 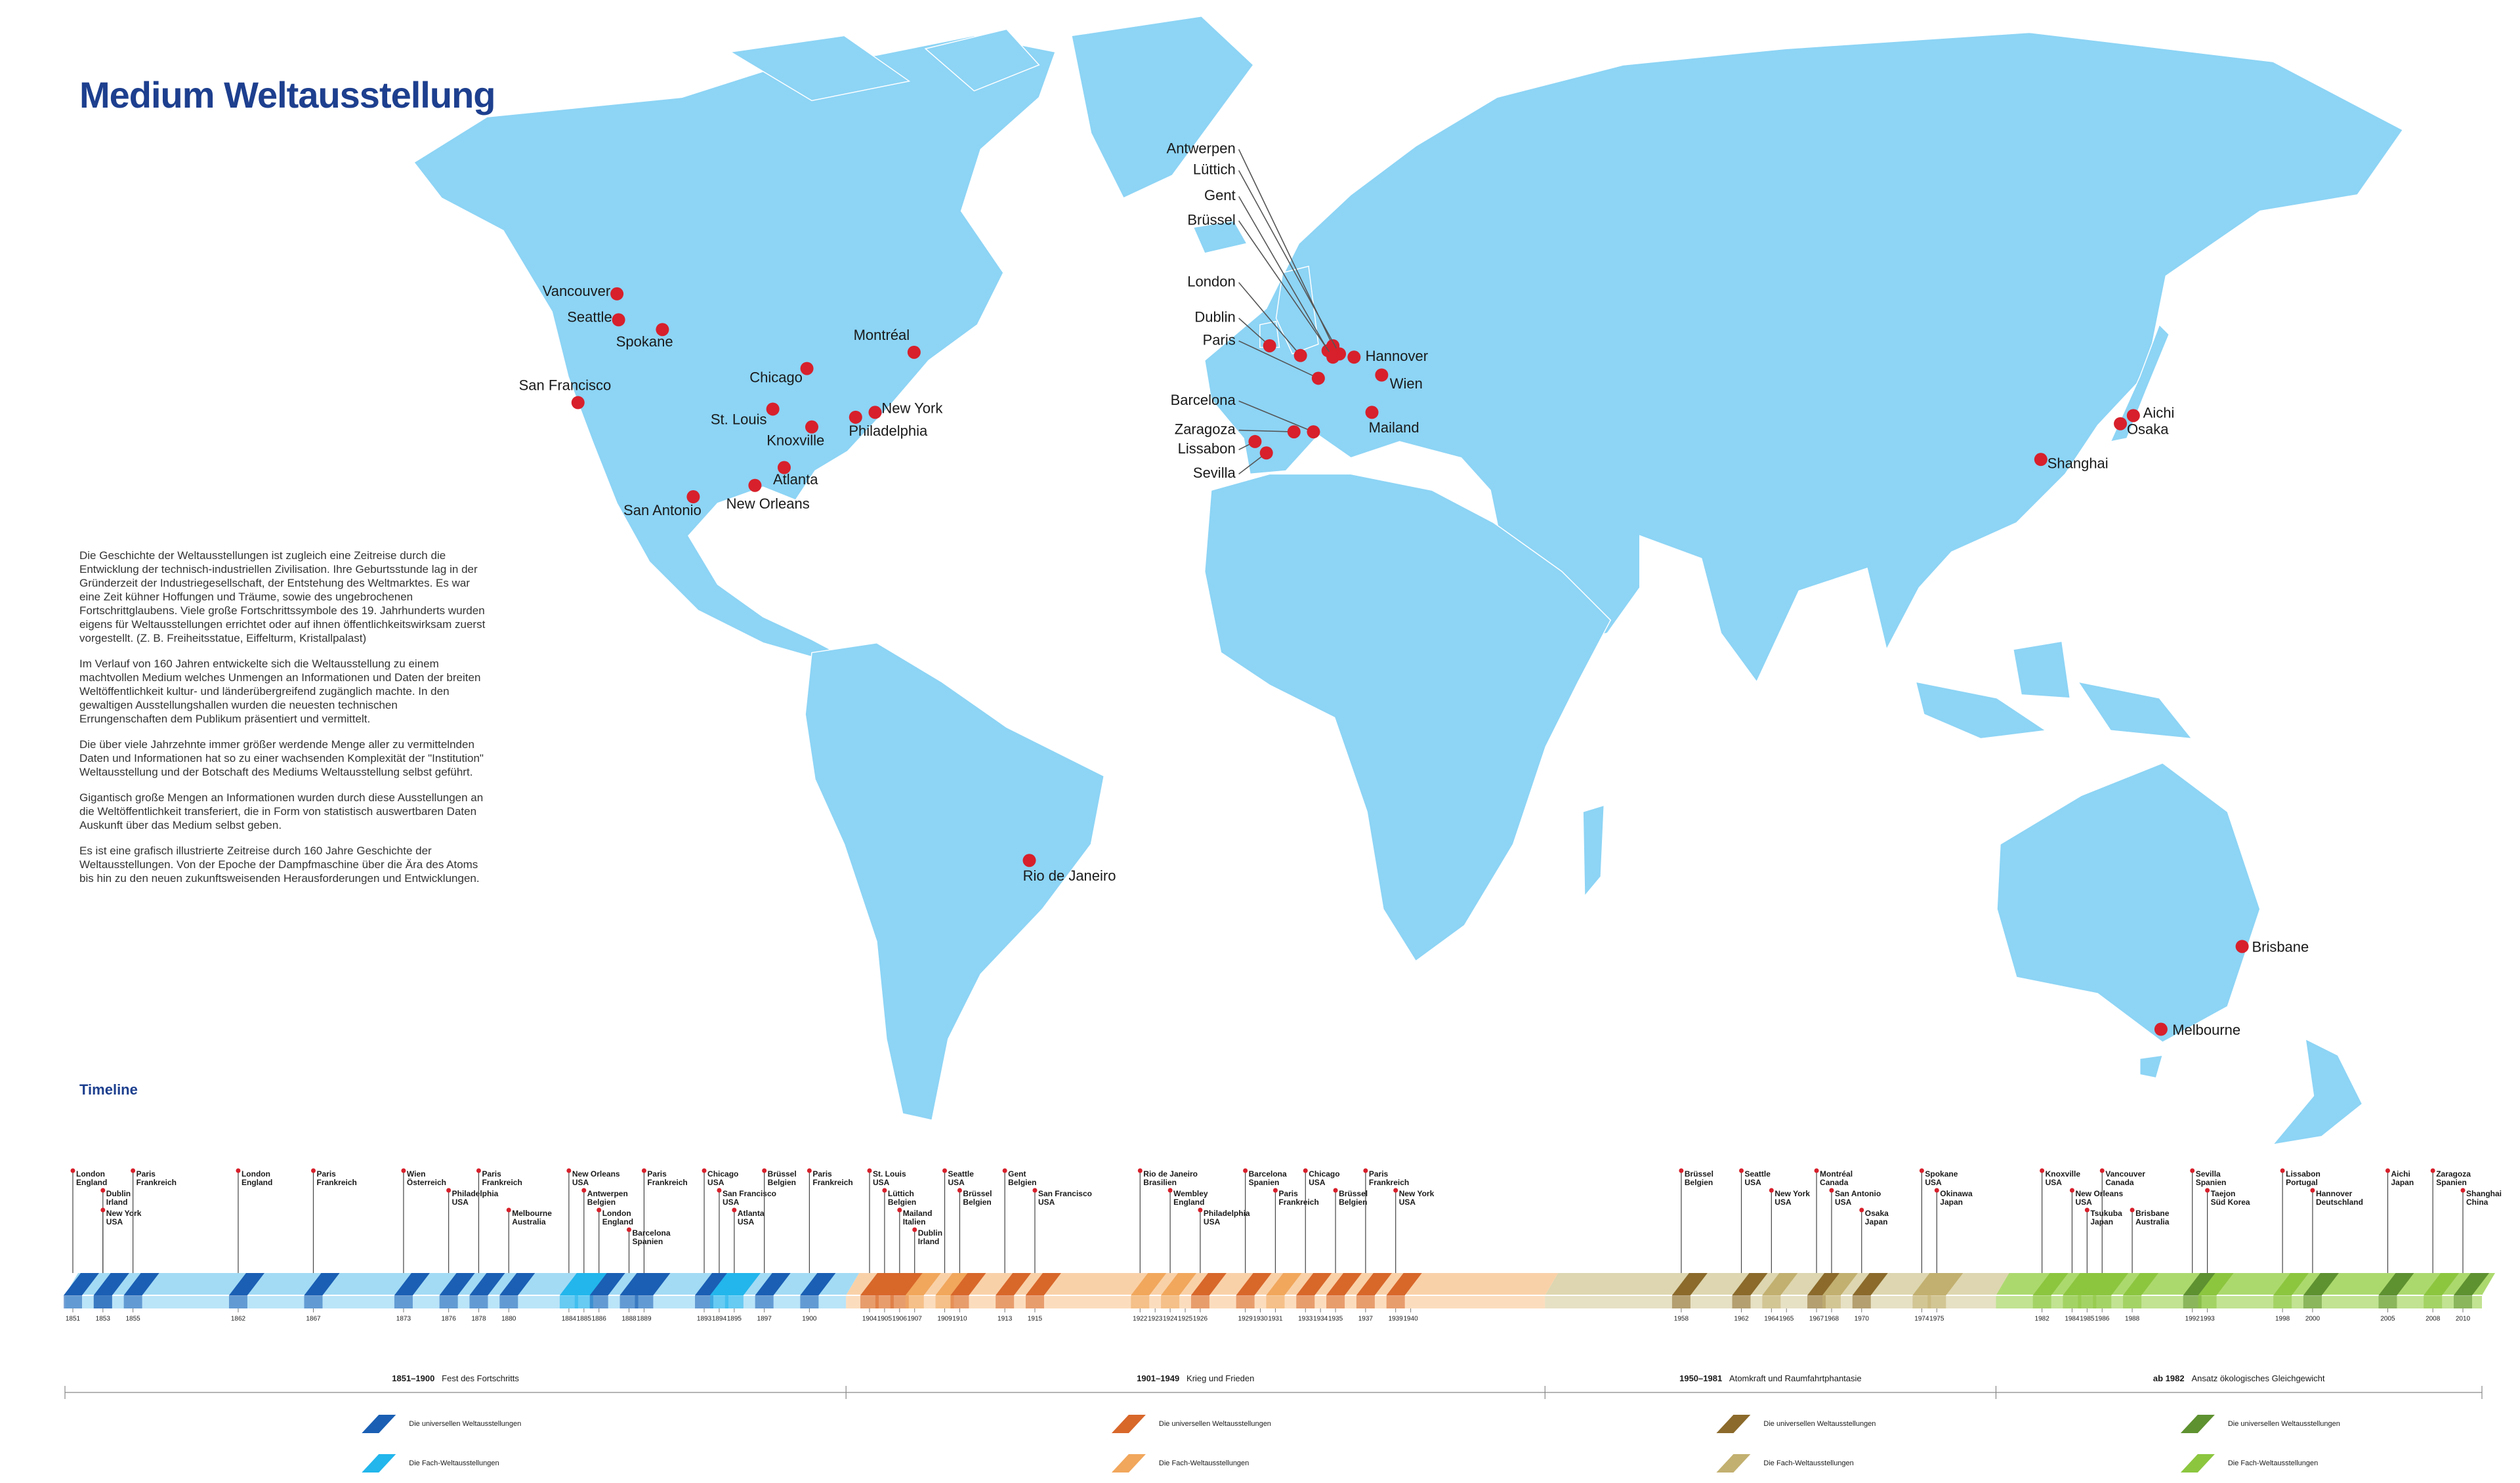 What do you see at coordinates (888, 431) in the screenshot?
I see `city-label: Philadelphia` at bounding box center [888, 431].